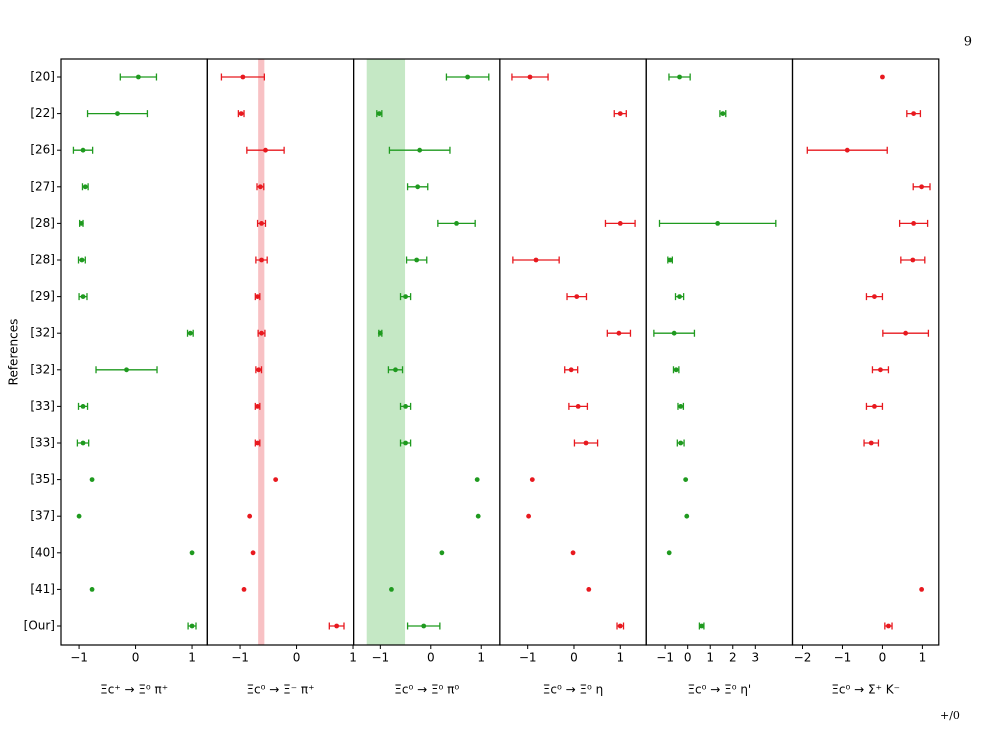 The height and width of the screenshot is (730, 988). I want to click on y-tick-label: [28], so click(42, 223).